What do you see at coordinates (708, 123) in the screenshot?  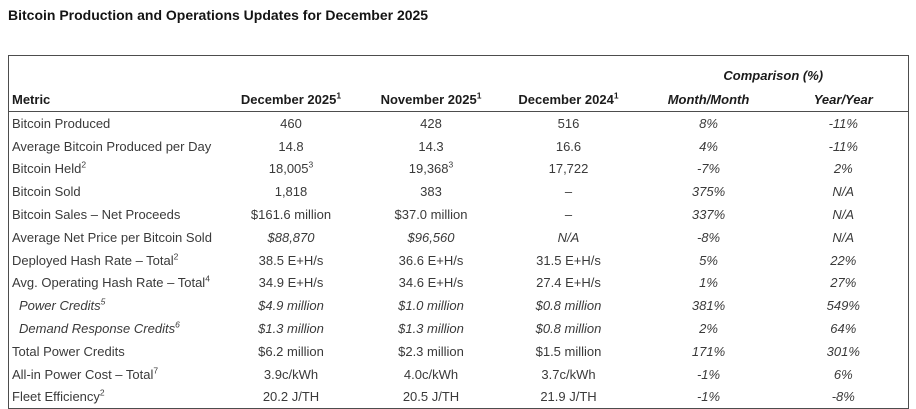 I see `comparison-value: 8%` at bounding box center [708, 123].